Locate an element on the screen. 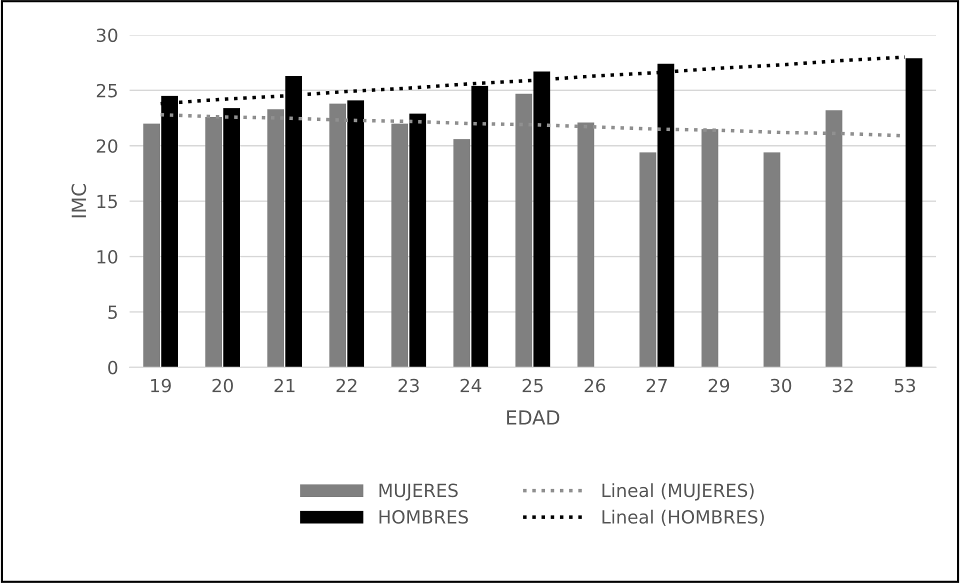 The height and width of the screenshot is (583, 960). y-tick-label: 20 is located at coordinates (107, 146).